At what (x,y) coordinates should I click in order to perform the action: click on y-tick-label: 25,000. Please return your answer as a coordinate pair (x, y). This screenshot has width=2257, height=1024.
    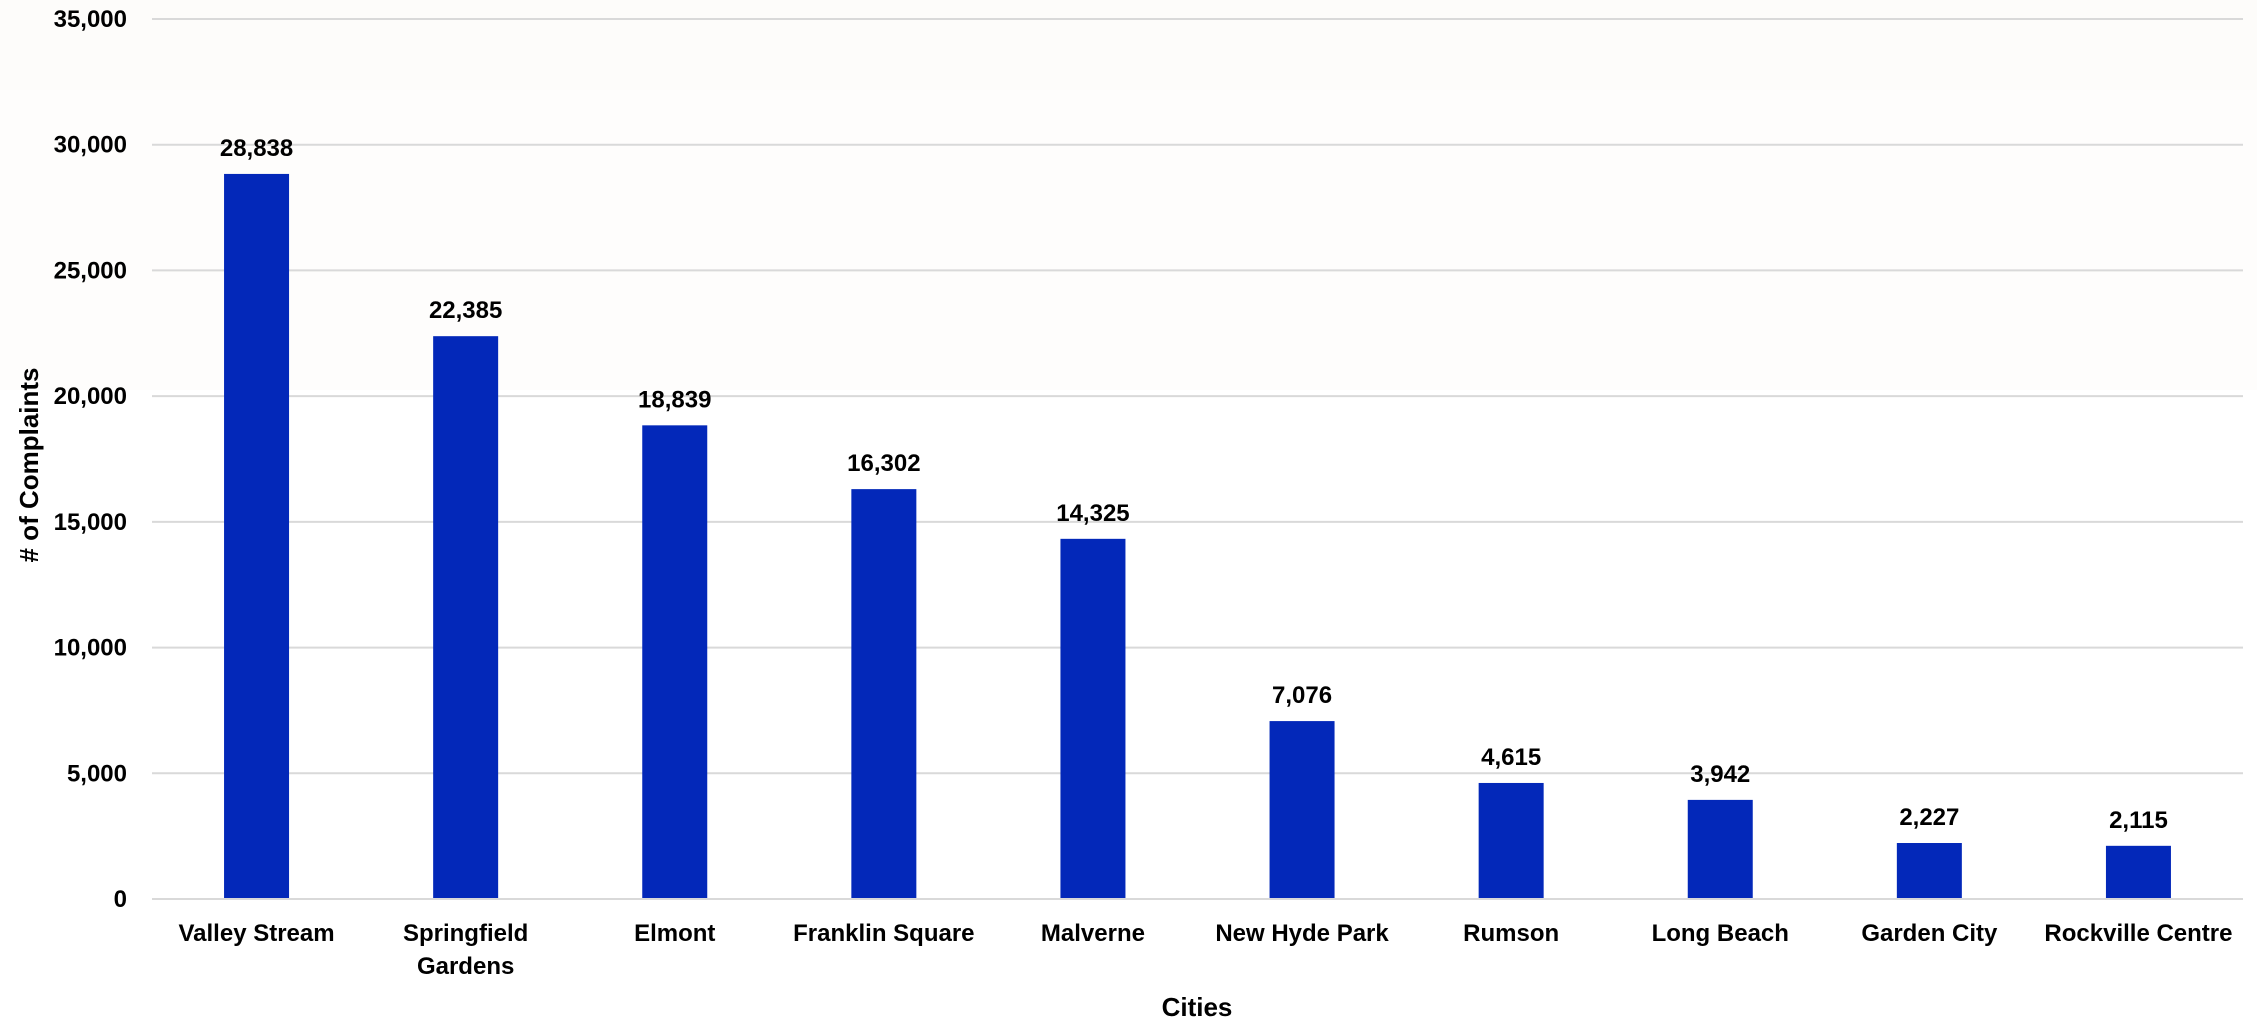
    Looking at the image, I should click on (90, 270).